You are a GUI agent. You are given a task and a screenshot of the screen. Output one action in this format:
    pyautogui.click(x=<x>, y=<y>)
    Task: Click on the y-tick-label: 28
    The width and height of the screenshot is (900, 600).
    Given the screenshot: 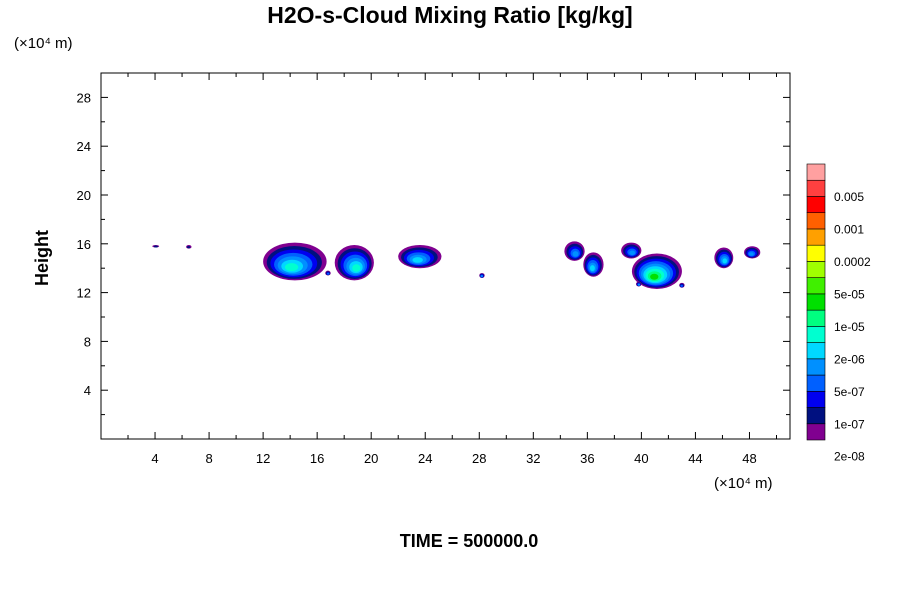 What is the action you would take?
    pyautogui.click(x=84, y=97)
    